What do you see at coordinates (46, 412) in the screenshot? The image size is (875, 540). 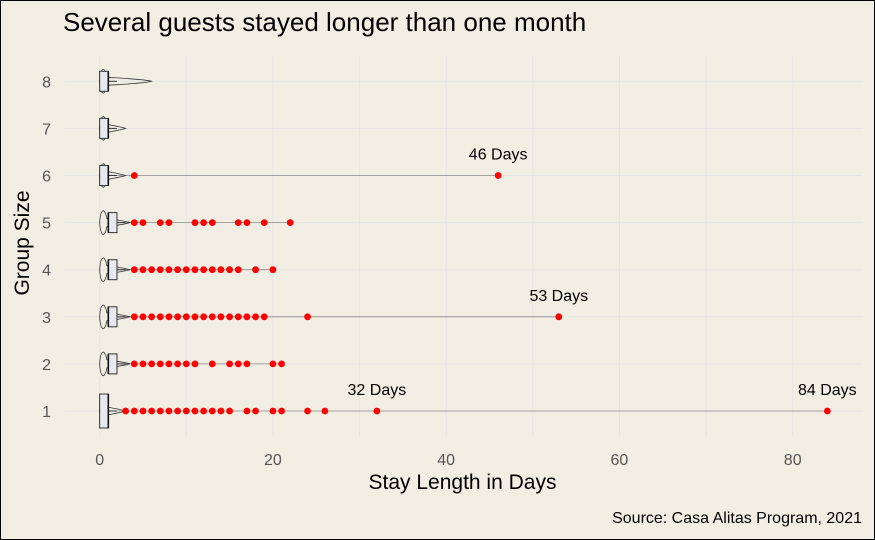 I see `y-tick-label: 1` at bounding box center [46, 412].